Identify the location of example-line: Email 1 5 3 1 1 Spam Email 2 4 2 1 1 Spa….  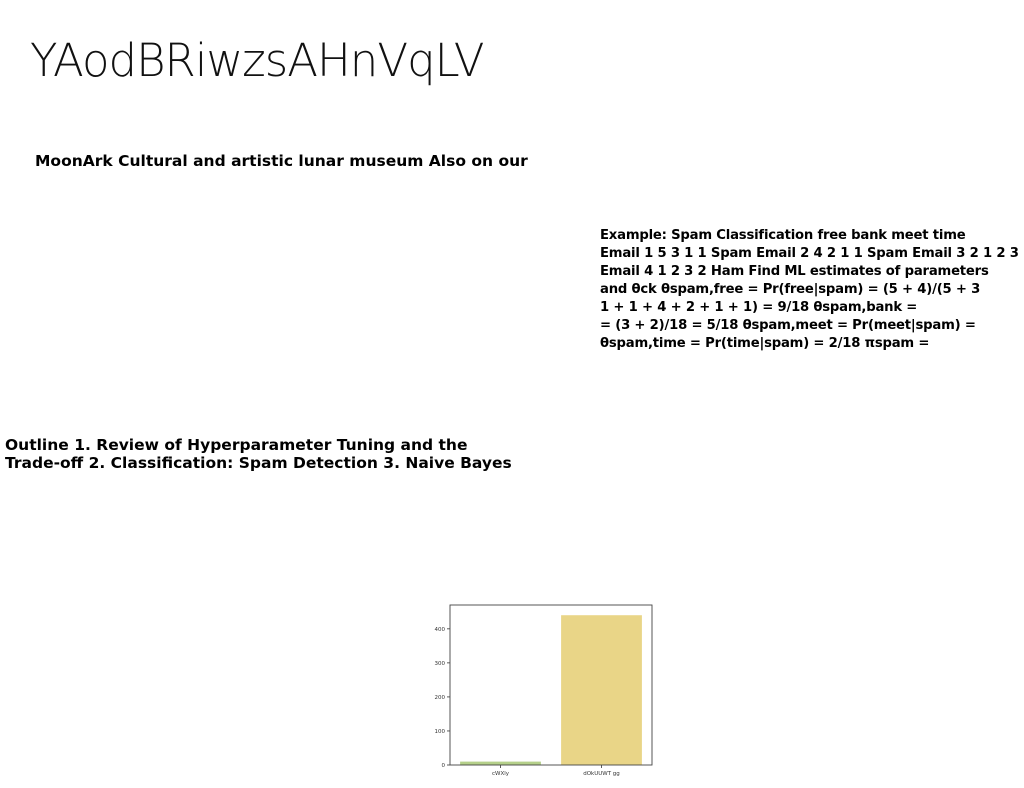
(809, 253).